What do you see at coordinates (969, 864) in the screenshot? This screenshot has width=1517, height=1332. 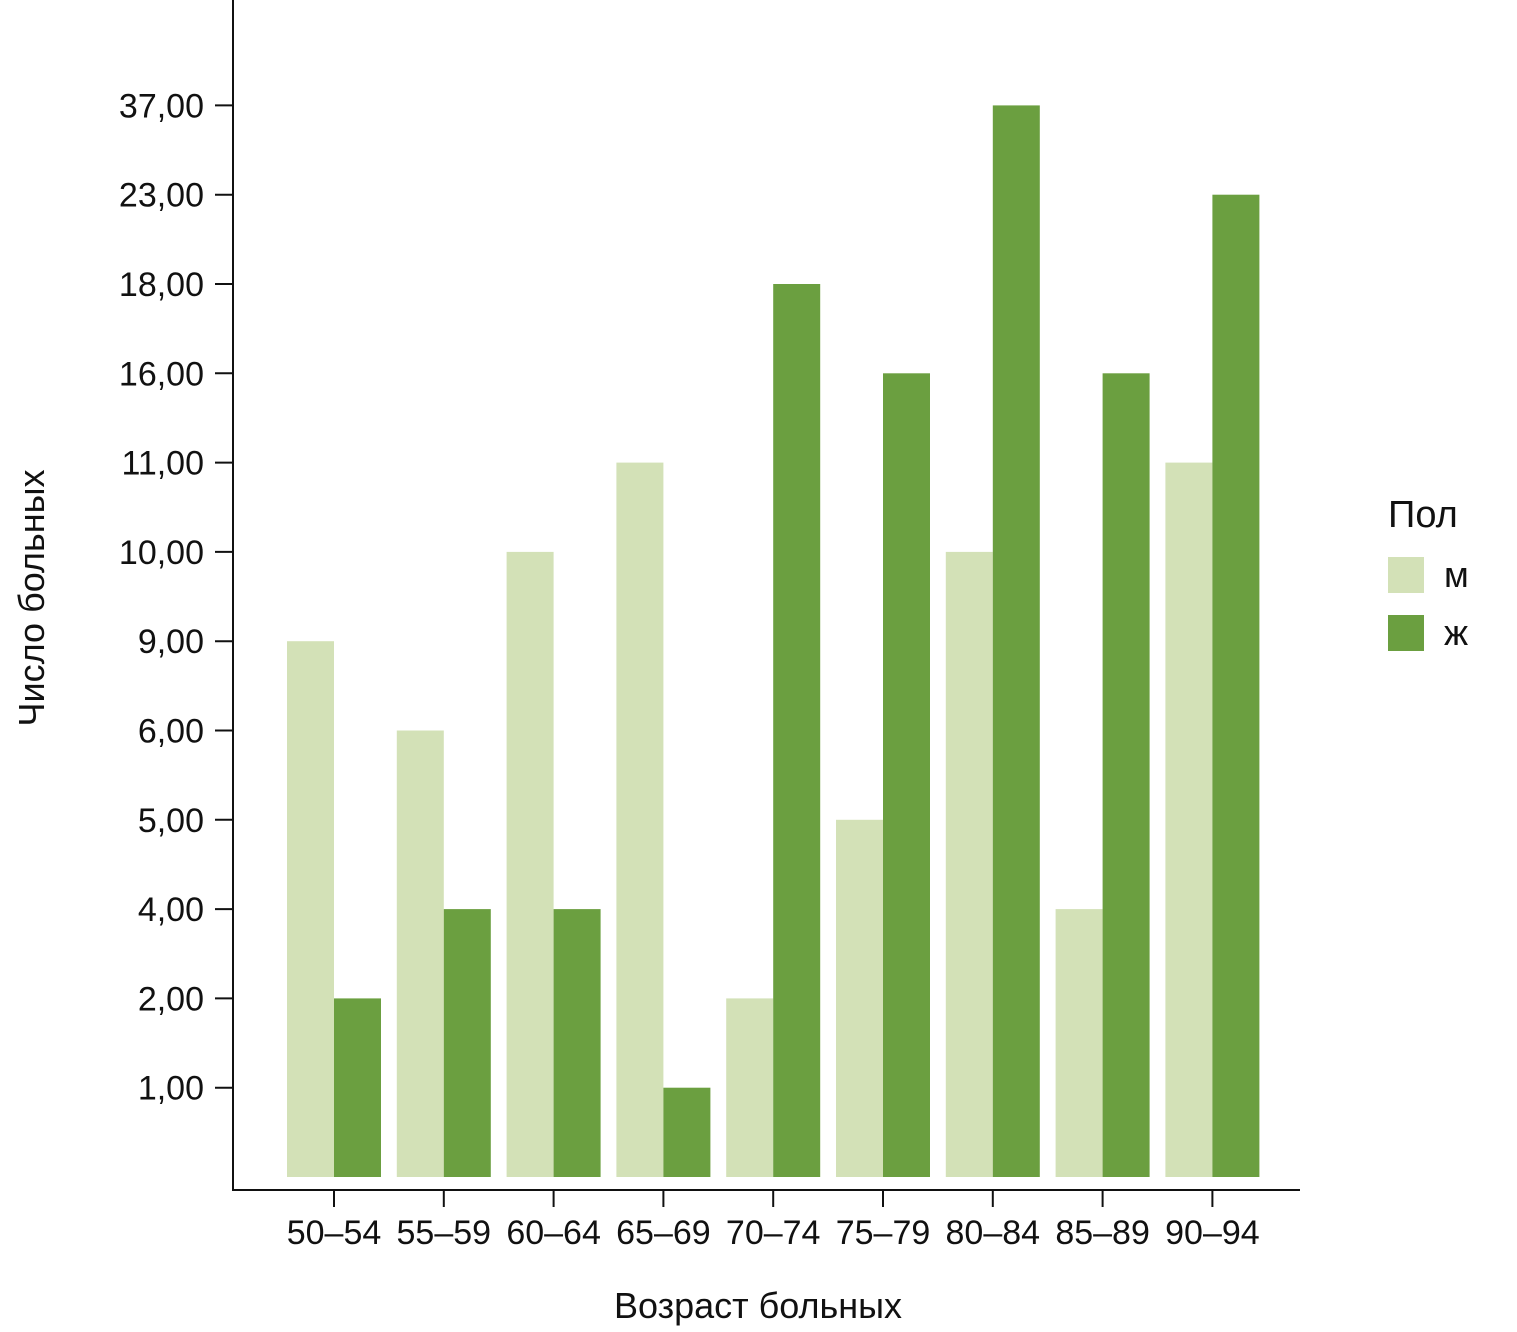 I see `bar-m-80–84` at bounding box center [969, 864].